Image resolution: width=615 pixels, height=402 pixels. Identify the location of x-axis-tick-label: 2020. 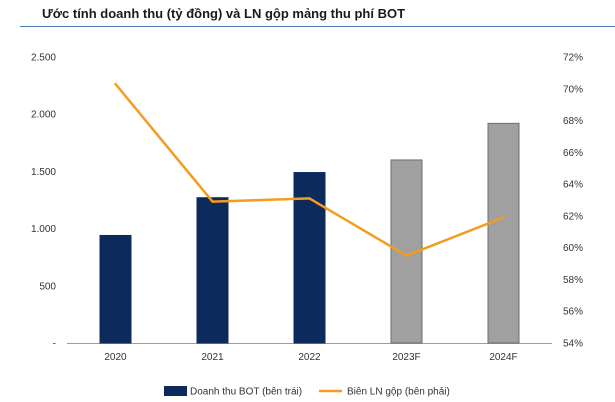
(115, 357).